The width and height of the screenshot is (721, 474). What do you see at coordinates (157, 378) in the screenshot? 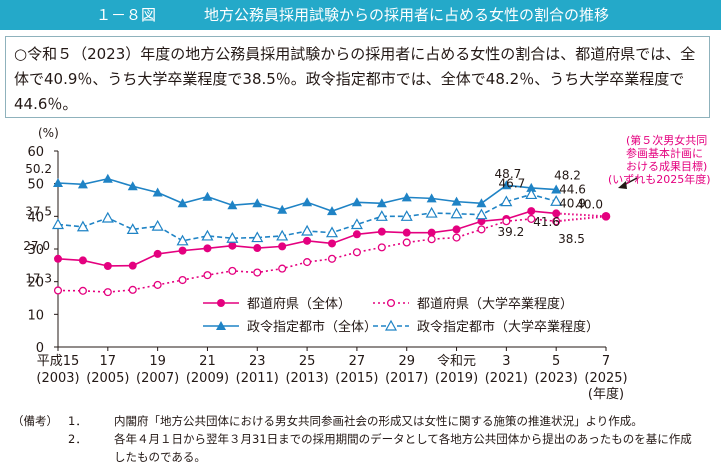
I see `x-tick-label-year: (2007)` at bounding box center [157, 378].